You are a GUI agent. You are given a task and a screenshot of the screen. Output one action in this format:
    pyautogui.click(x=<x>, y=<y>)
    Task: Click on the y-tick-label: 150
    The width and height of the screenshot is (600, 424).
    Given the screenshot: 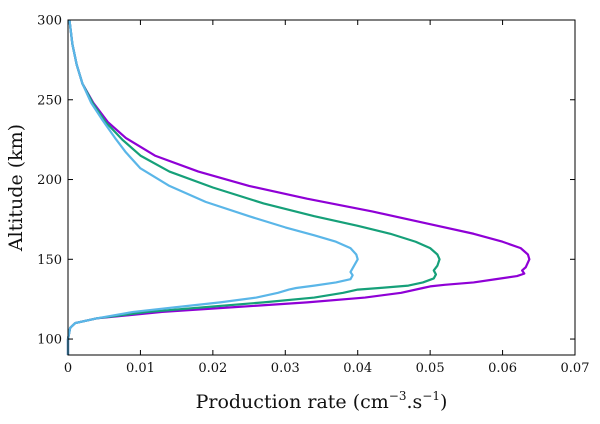 What is the action you would take?
    pyautogui.click(x=49, y=260)
    